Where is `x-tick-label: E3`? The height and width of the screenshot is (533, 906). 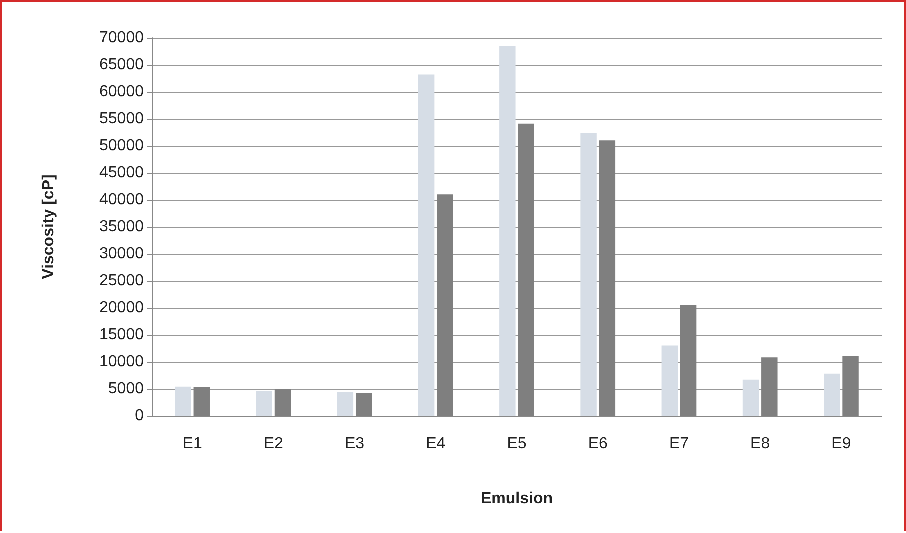 x-tick-label: E3 is located at coordinates (354, 444).